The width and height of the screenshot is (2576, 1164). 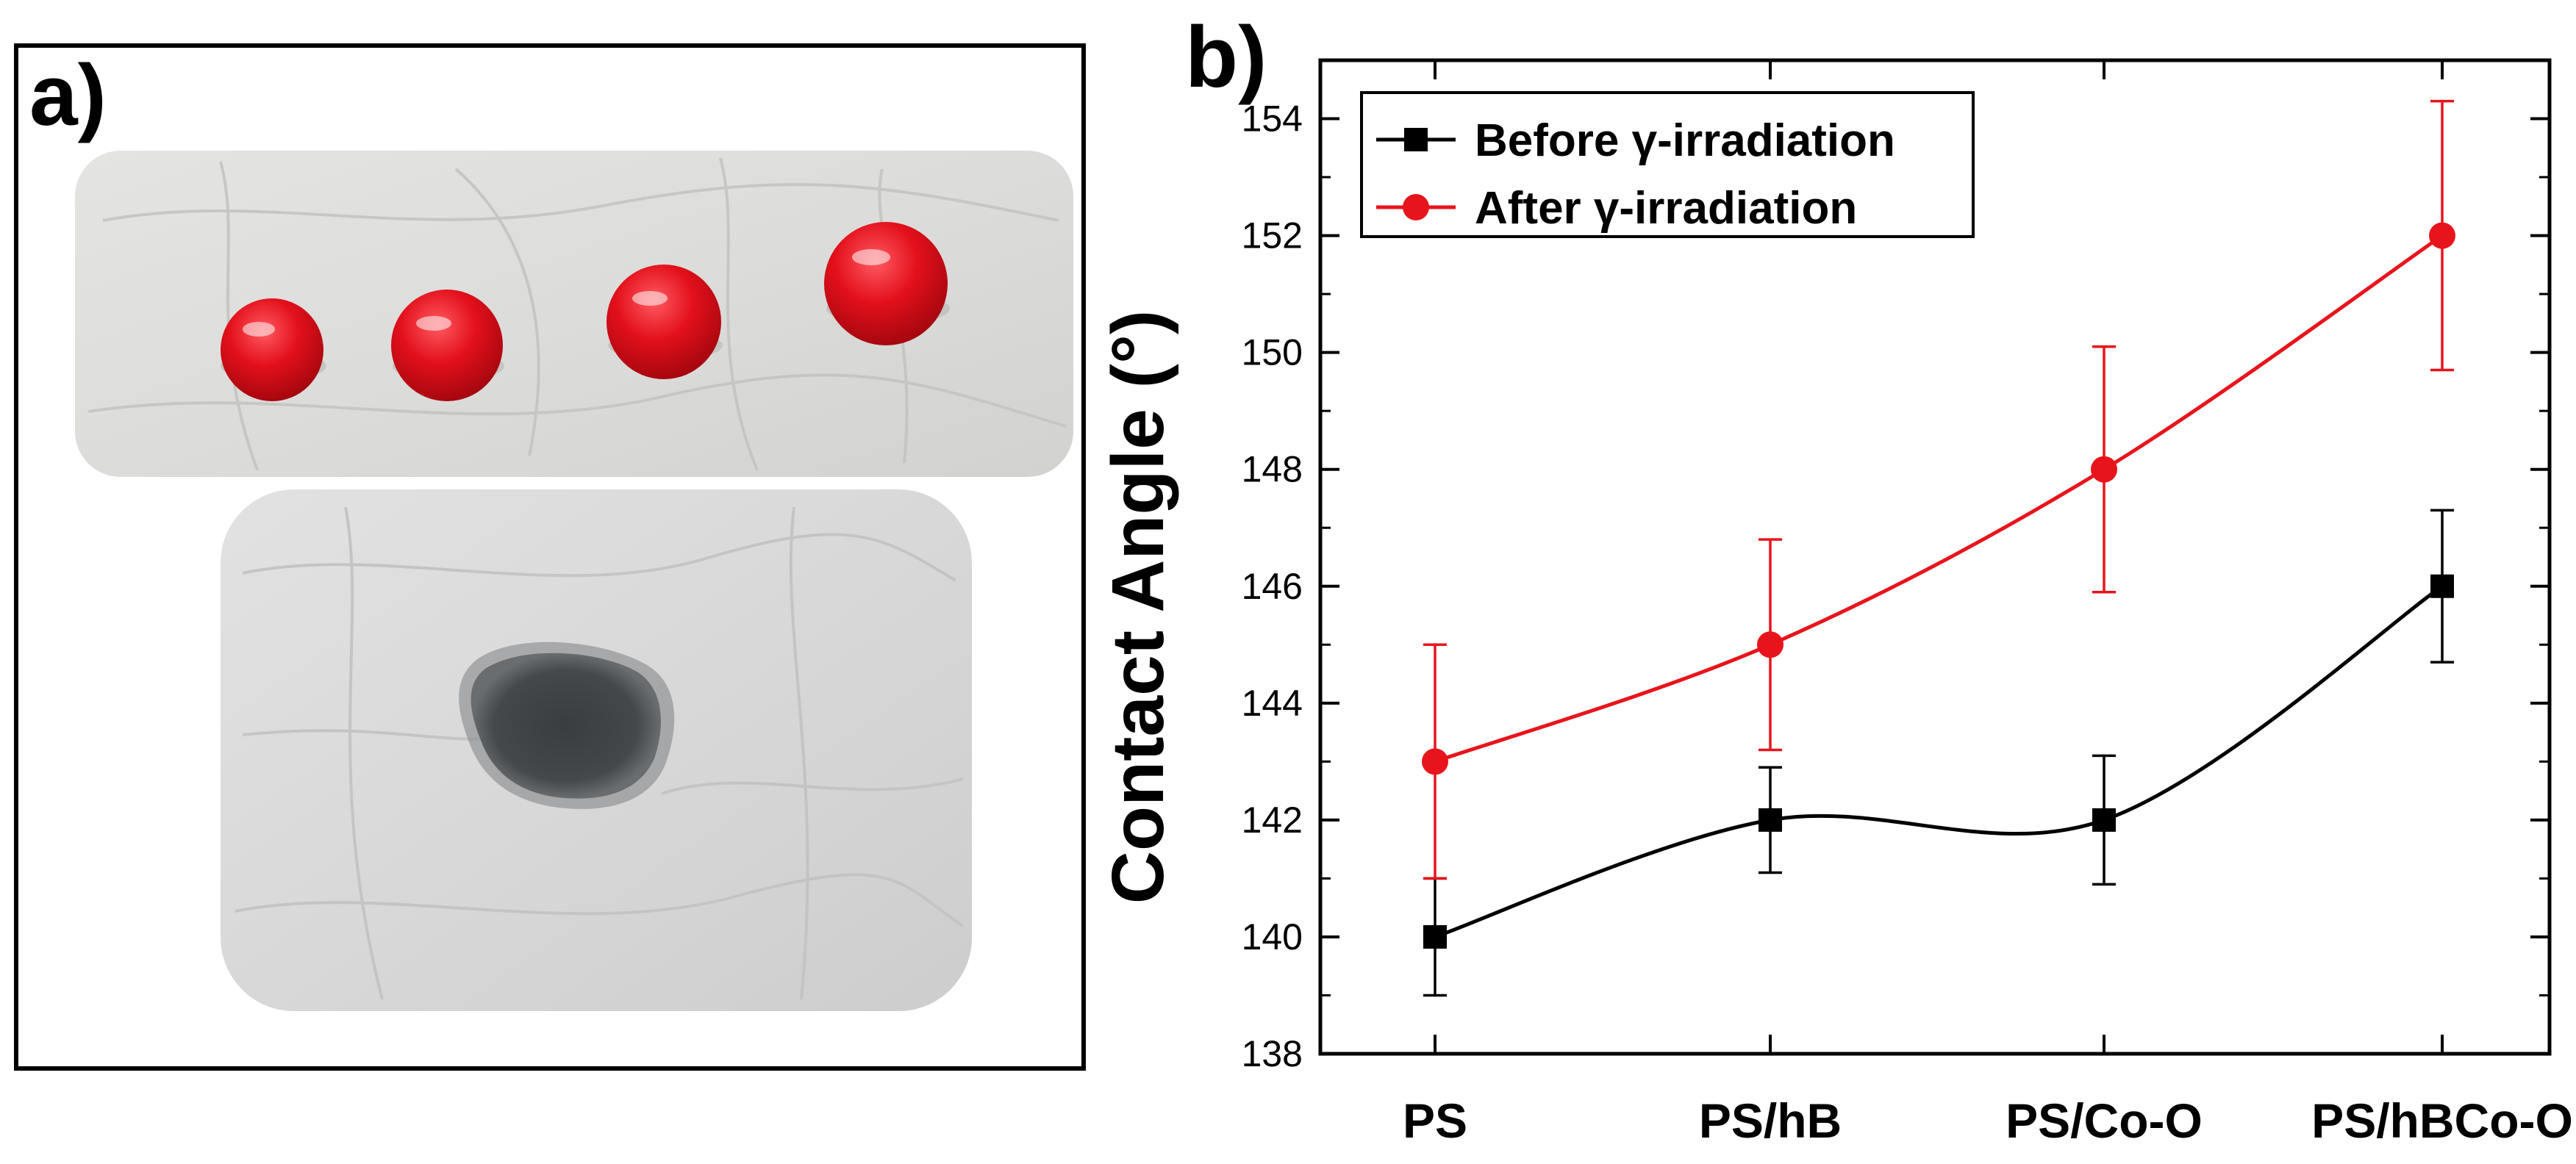 I want to click on droplet-photo, so click(x=574, y=314).